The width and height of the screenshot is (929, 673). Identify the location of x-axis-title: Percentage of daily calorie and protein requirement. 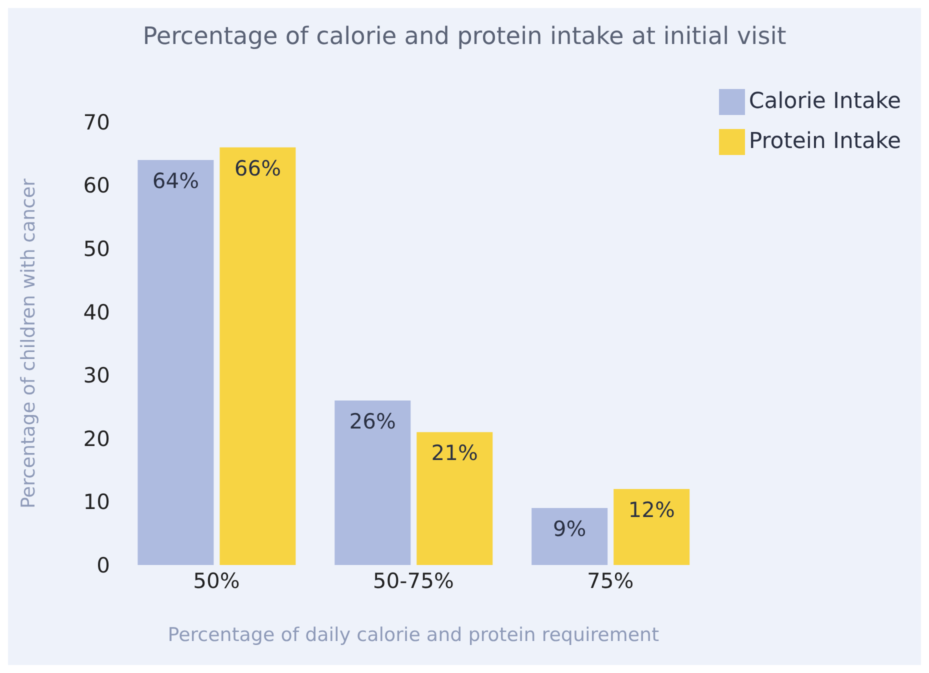
(414, 635).